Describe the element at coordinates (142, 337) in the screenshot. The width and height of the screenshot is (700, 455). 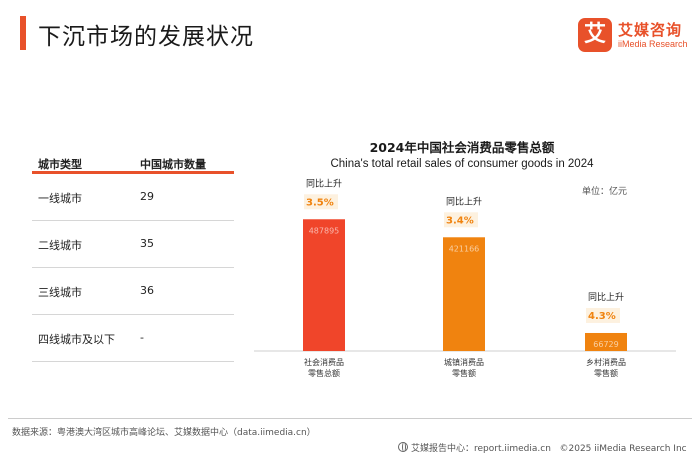
I see `cell-city-count: -` at that location.